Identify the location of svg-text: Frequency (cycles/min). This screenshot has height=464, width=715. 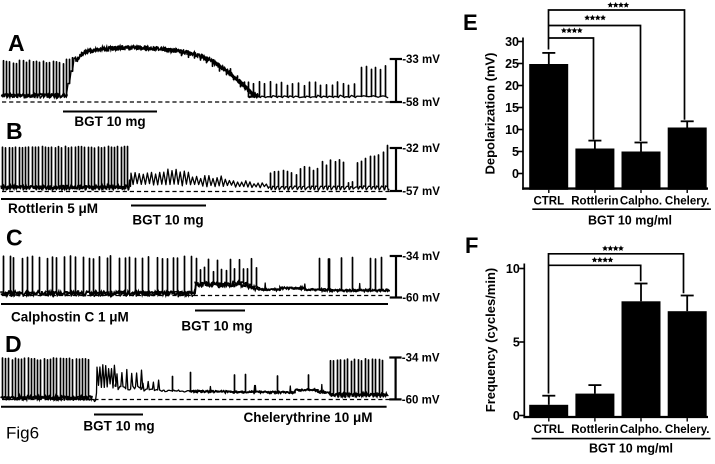
(490, 340).